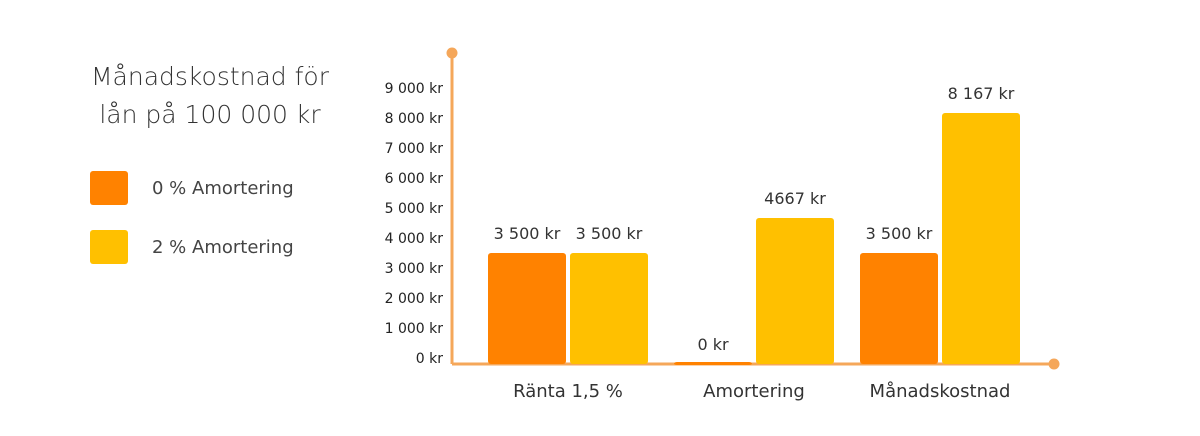 The image size is (1200, 436). What do you see at coordinates (223, 247) in the screenshot?
I see `legend-label: 2 % Amortering` at bounding box center [223, 247].